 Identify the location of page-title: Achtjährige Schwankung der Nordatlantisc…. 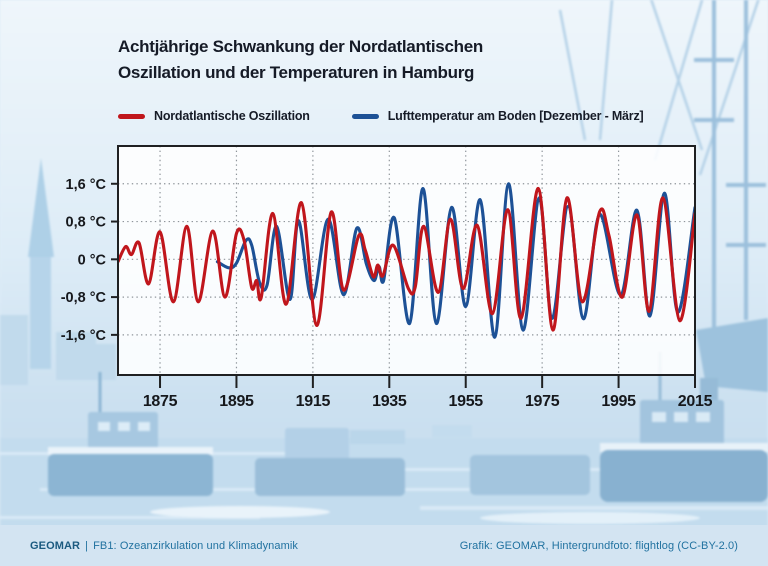
(300, 60).